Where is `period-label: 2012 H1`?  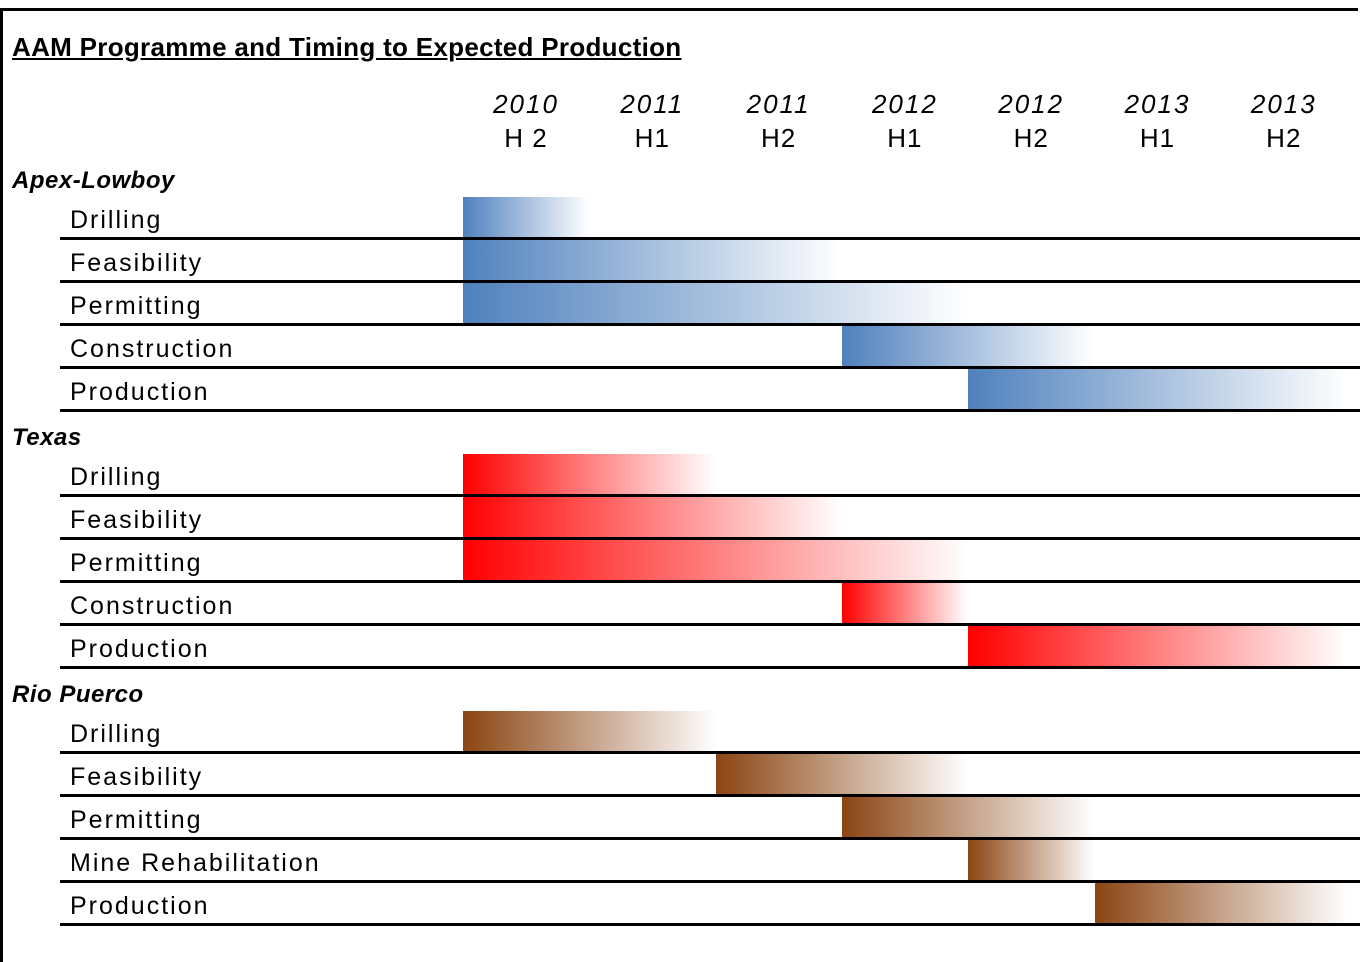
period-label: 2012 H1 is located at coordinates (905, 121).